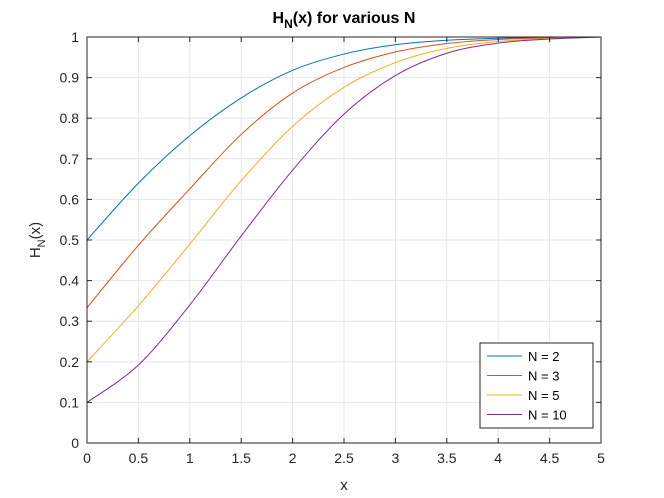 The width and height of the screenshot is (664, 498). I want to click on title-sub: N, so click(288, 24).